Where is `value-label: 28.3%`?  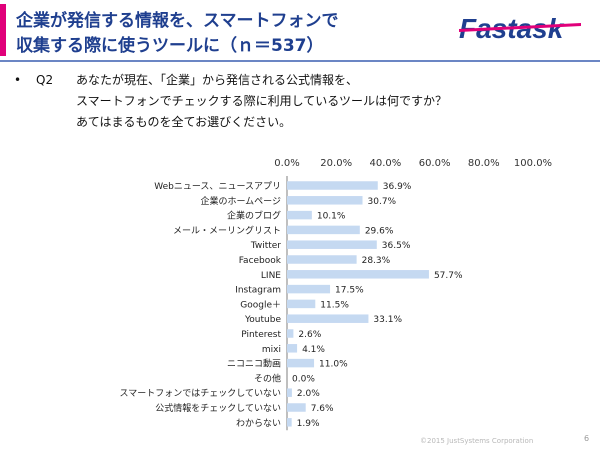 value-label: 28.3% is located at coordinates (376, 261).